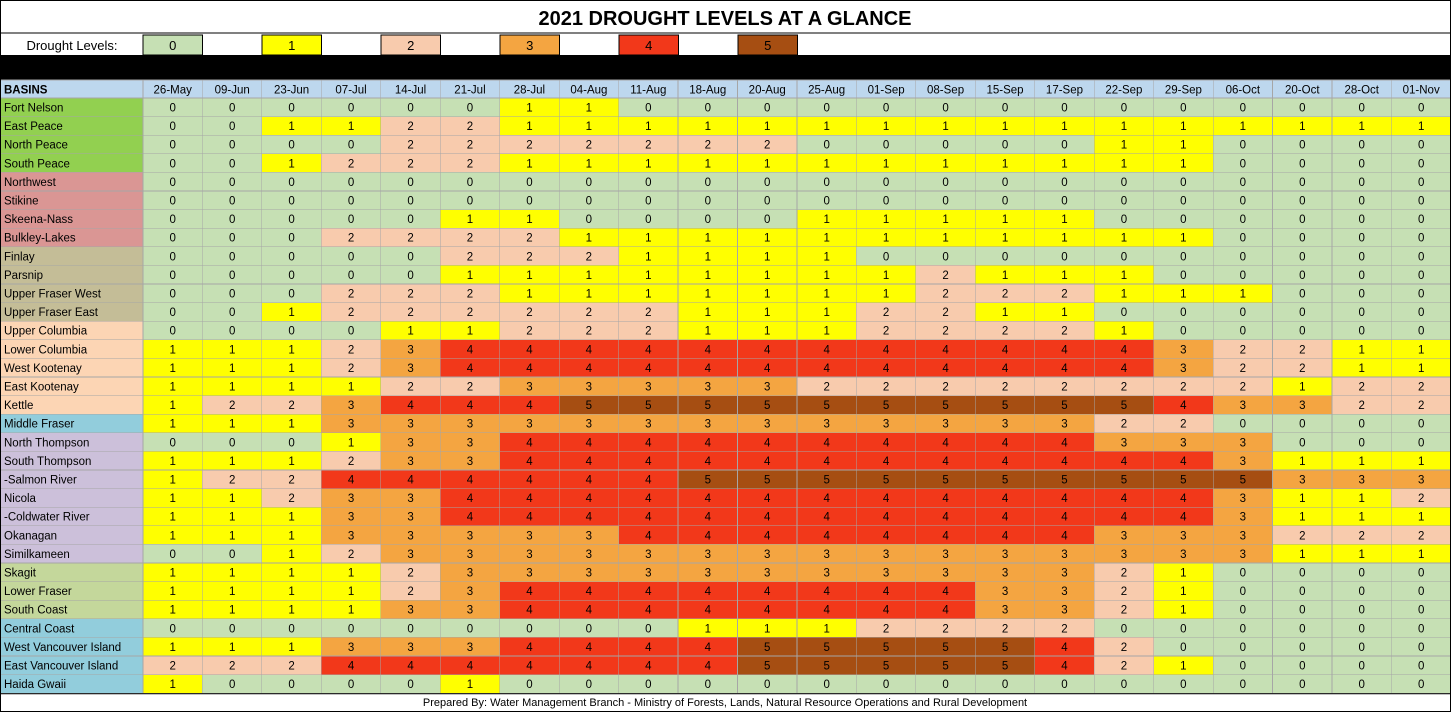  I want to click on date-header: 18-Aug, so click(707, 91).